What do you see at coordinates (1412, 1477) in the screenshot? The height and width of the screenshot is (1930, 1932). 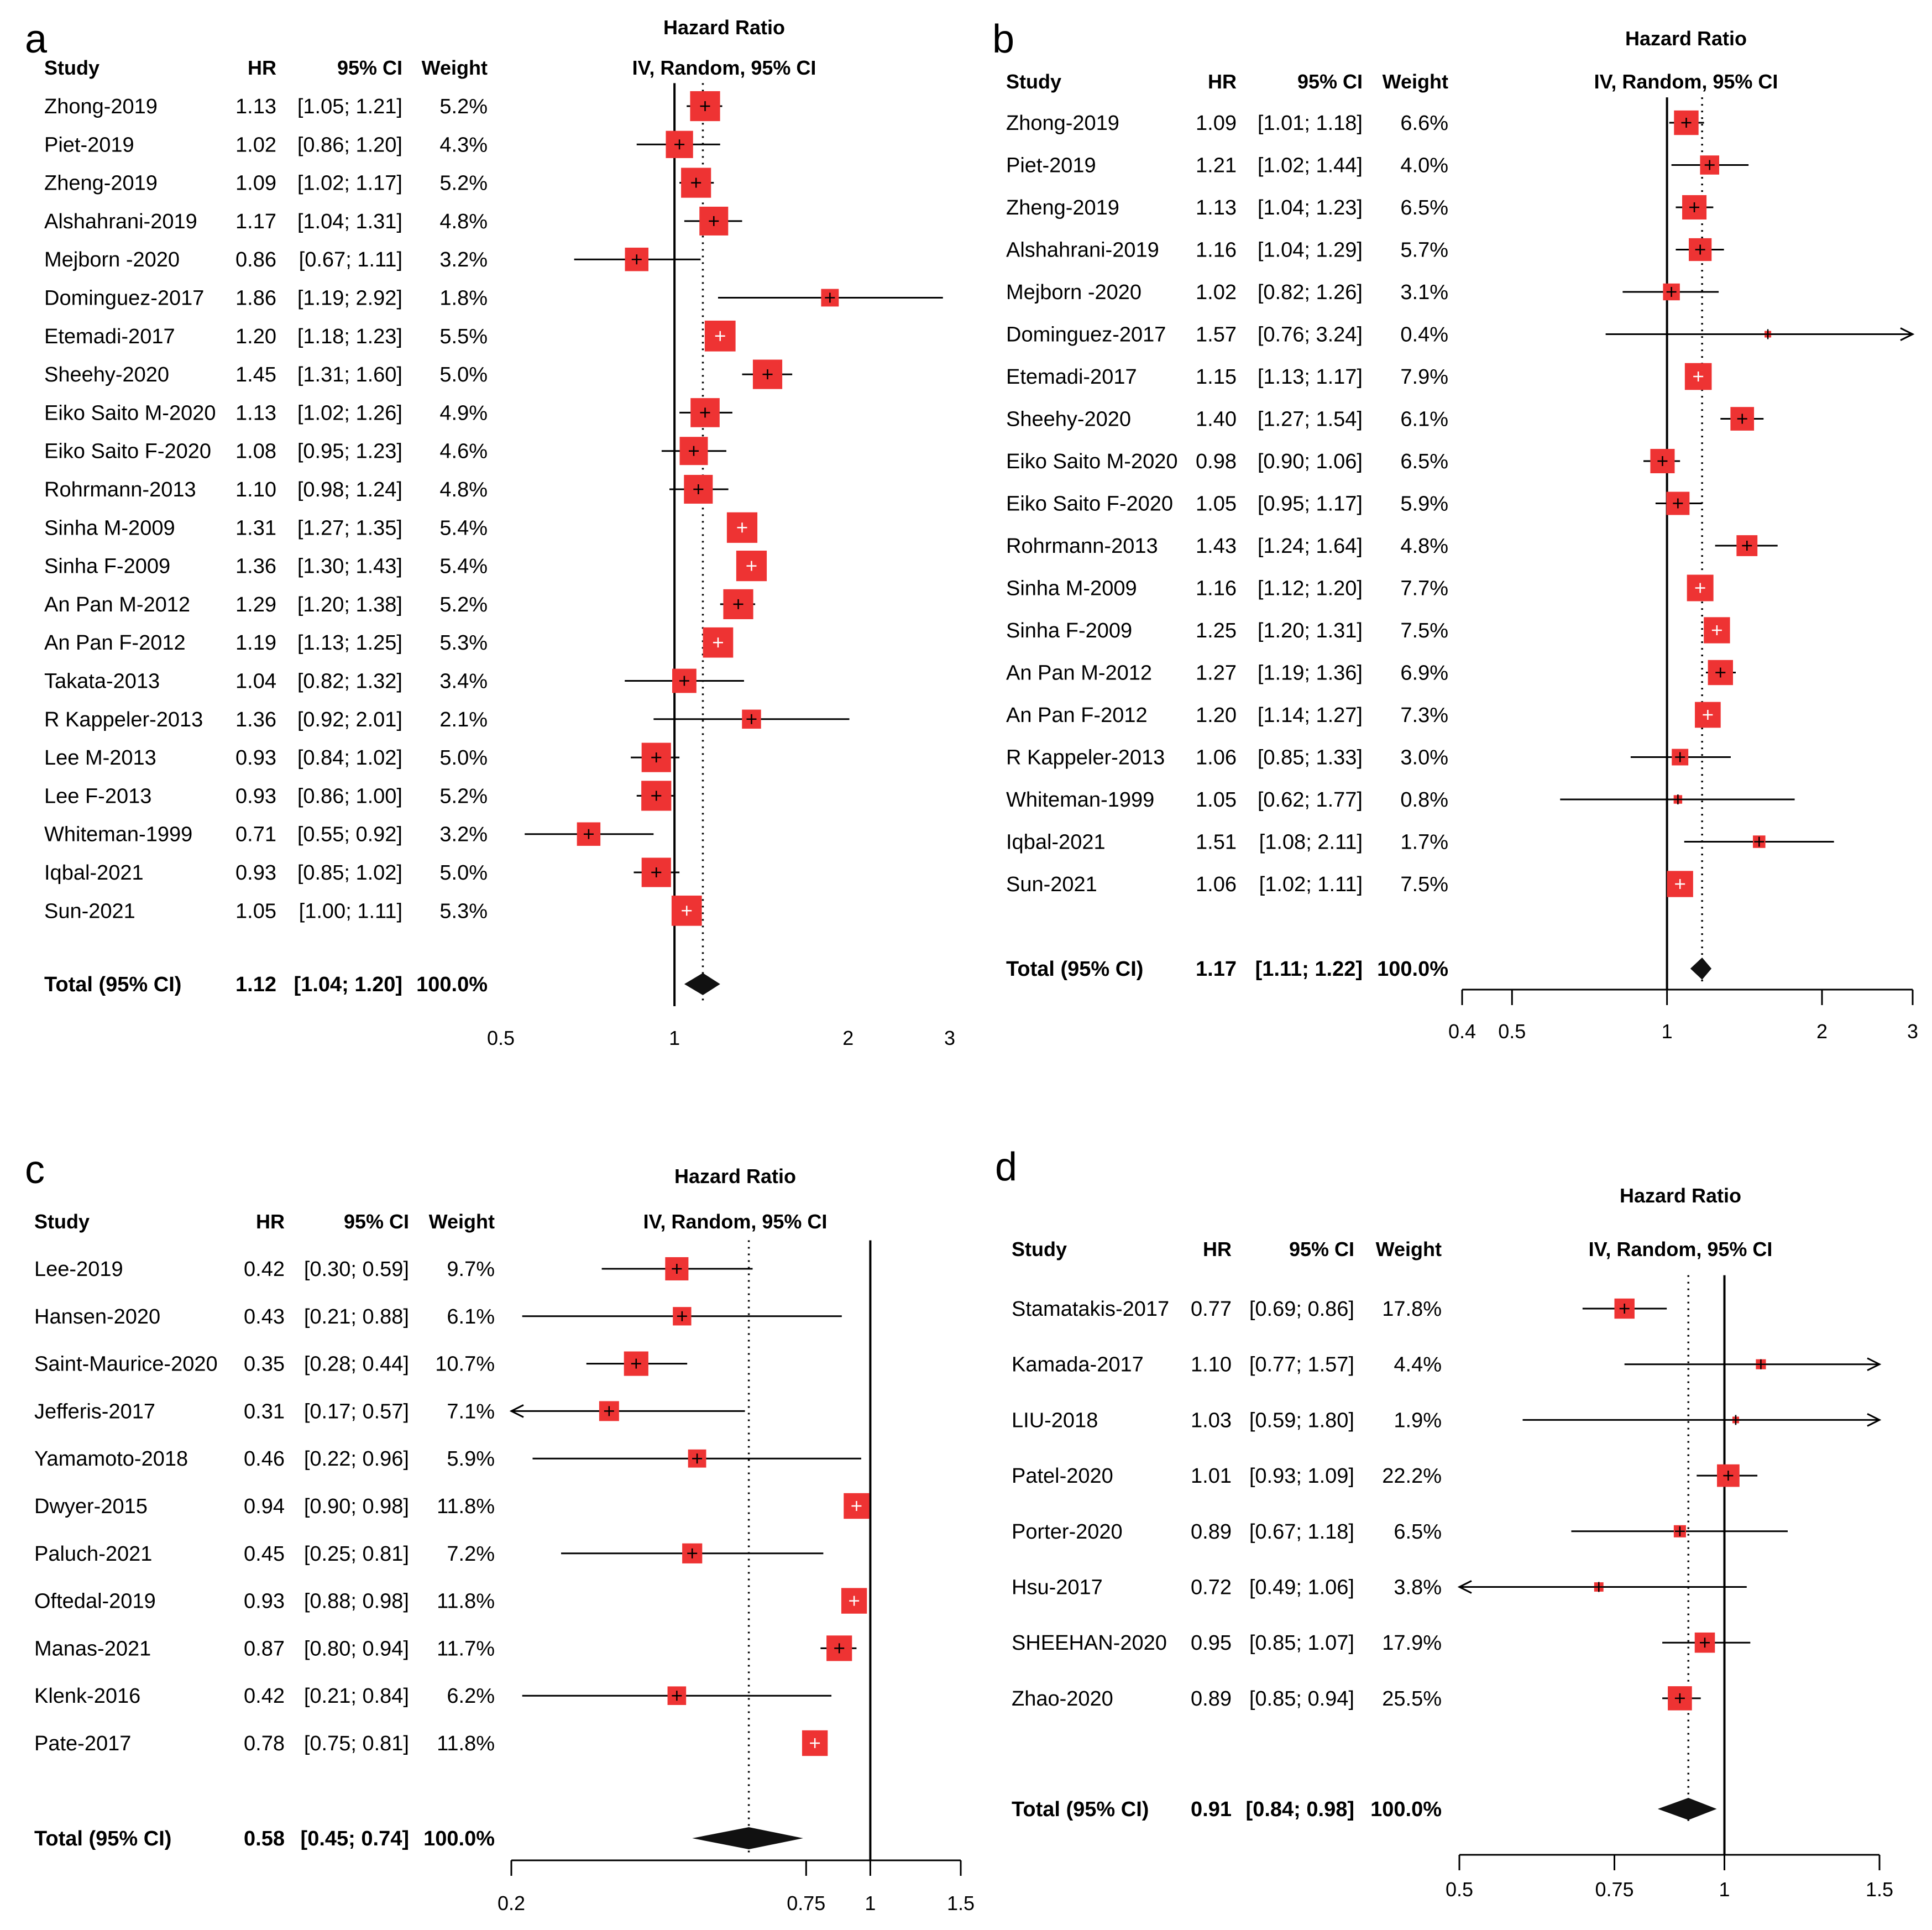 I see `study-weight: 22.2%` at bounding box center [1412, 1477].